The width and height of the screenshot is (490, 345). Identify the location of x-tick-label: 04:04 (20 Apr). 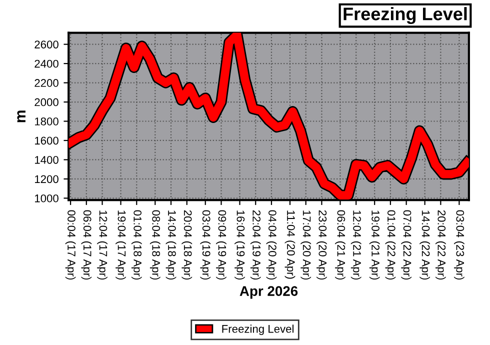
(271, 245).